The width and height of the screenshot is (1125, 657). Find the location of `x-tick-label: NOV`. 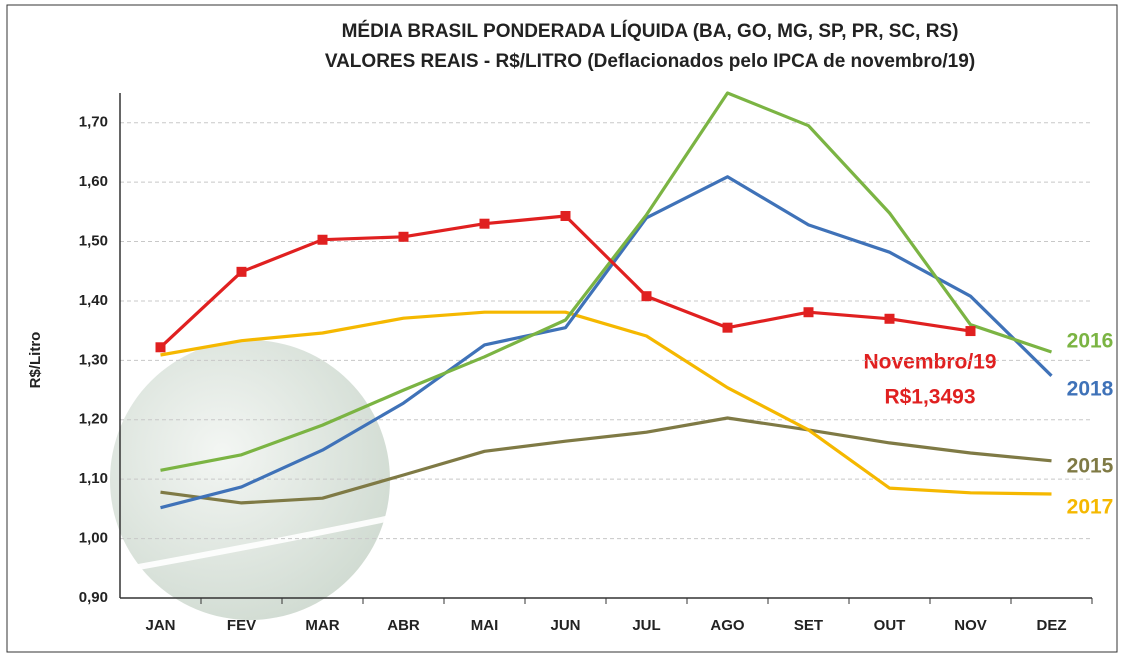

x-tick-label: NOV is located at coordinates (970, 625).